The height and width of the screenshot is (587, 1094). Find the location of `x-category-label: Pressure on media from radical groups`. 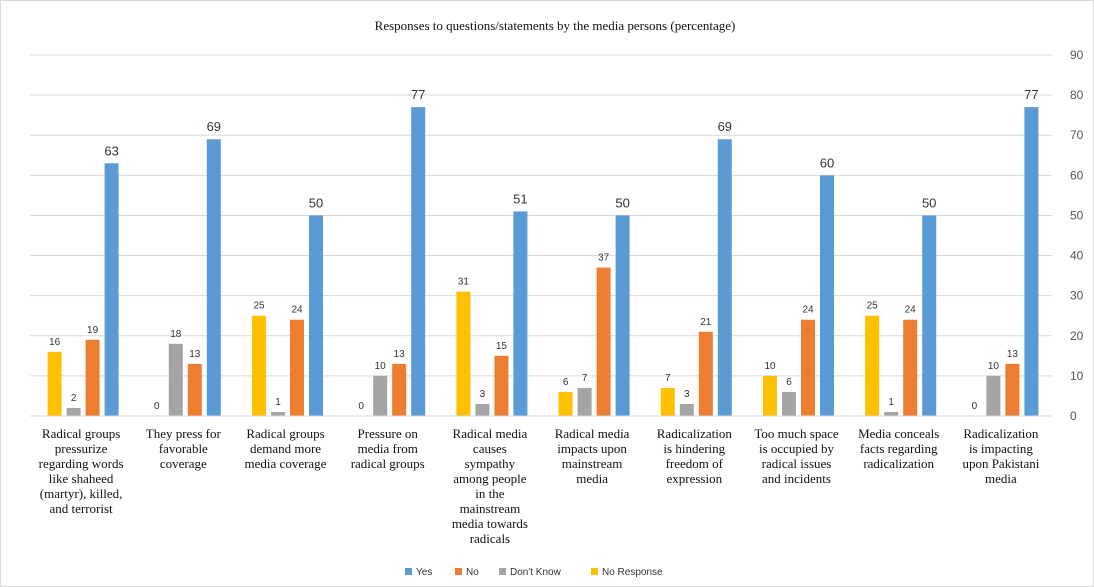

x-category-label: Pressure on media from radical groups is located at coordinates (388, 448).